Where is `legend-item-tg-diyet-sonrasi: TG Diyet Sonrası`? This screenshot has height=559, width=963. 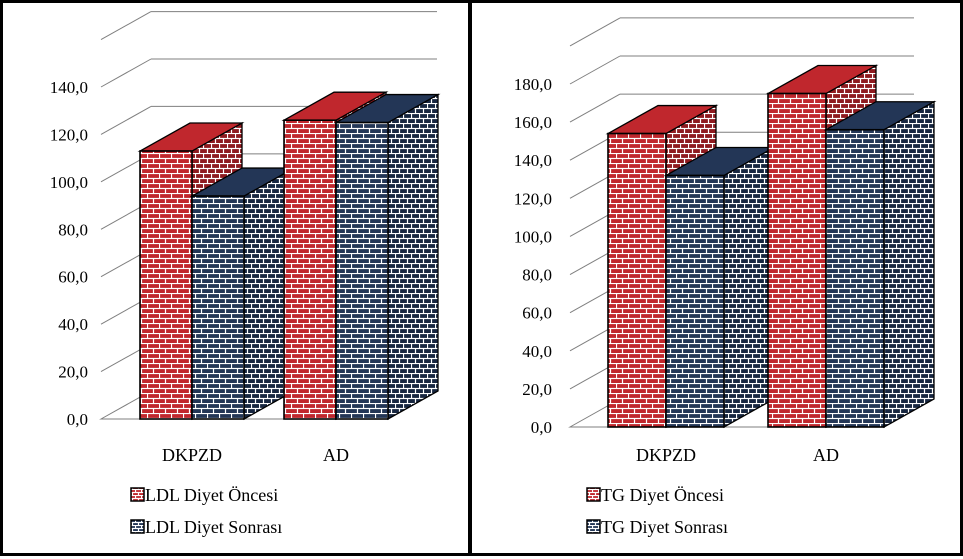 legend-item-tg-diyet-sonrasi: TG Diyet Sonrası is located at coordinates (657, 527).